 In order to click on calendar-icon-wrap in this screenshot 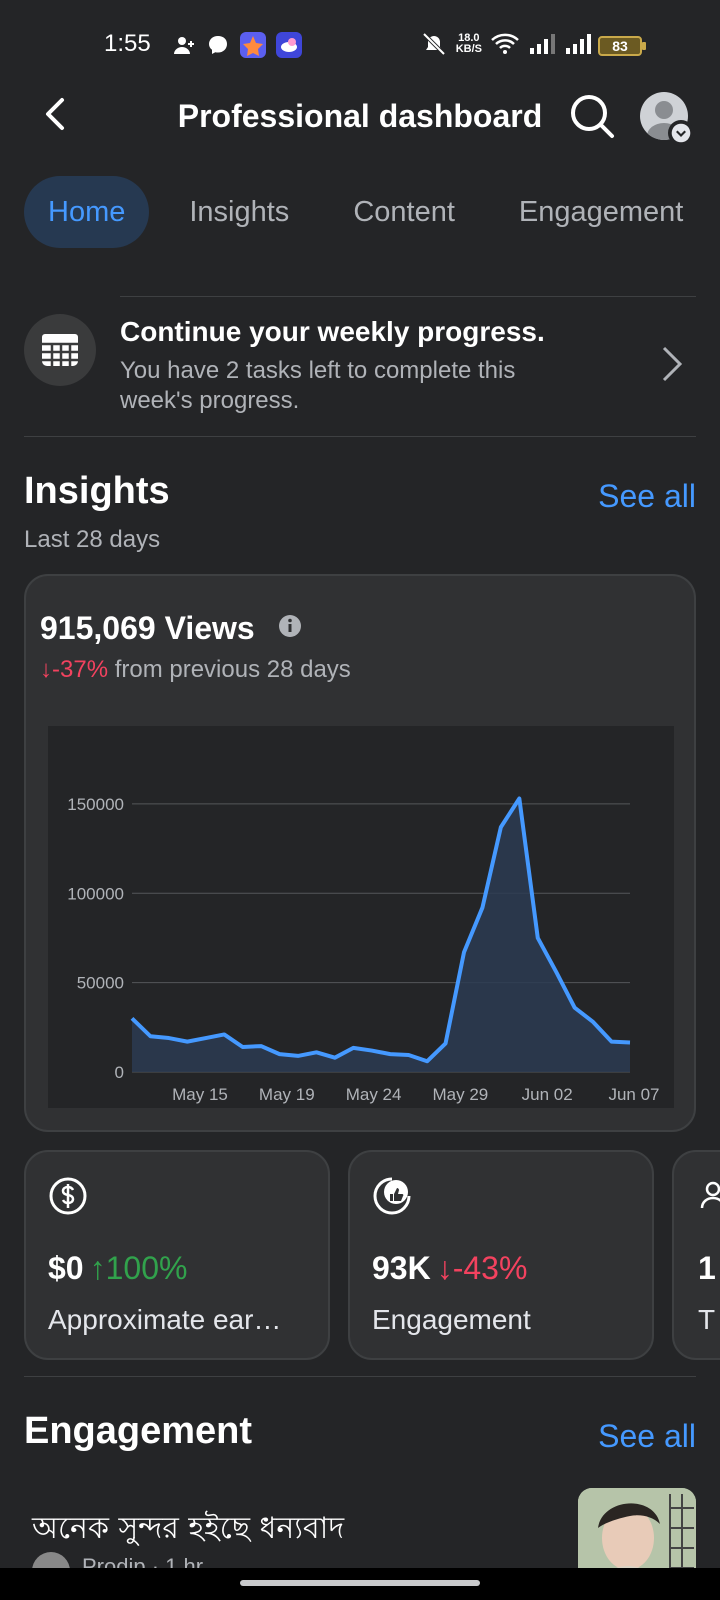, I will do `click(60, 350)`.